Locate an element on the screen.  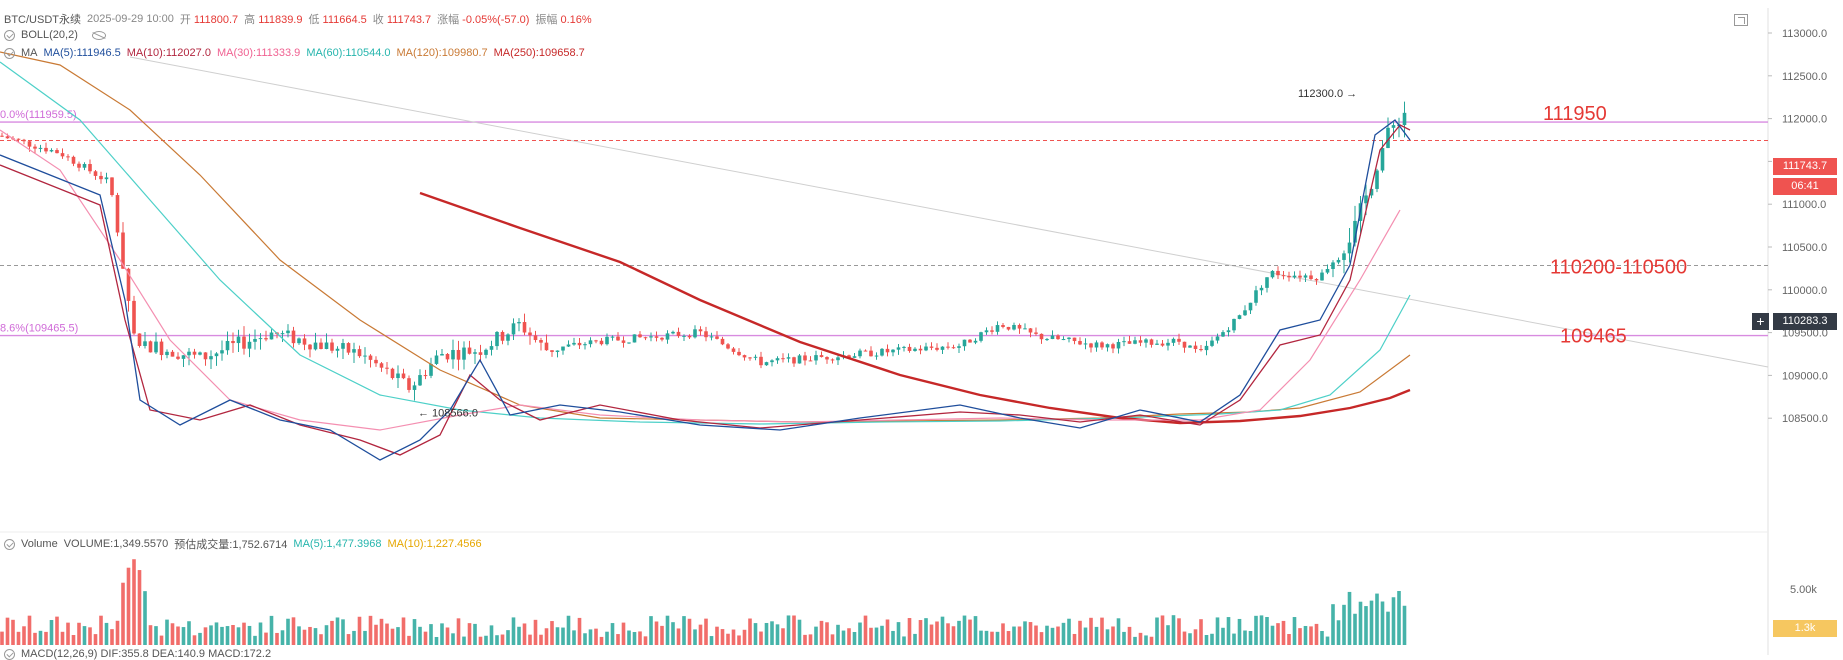
volume-ma5: MA(5):1,477.3968 is located at coordinates (337, 544).